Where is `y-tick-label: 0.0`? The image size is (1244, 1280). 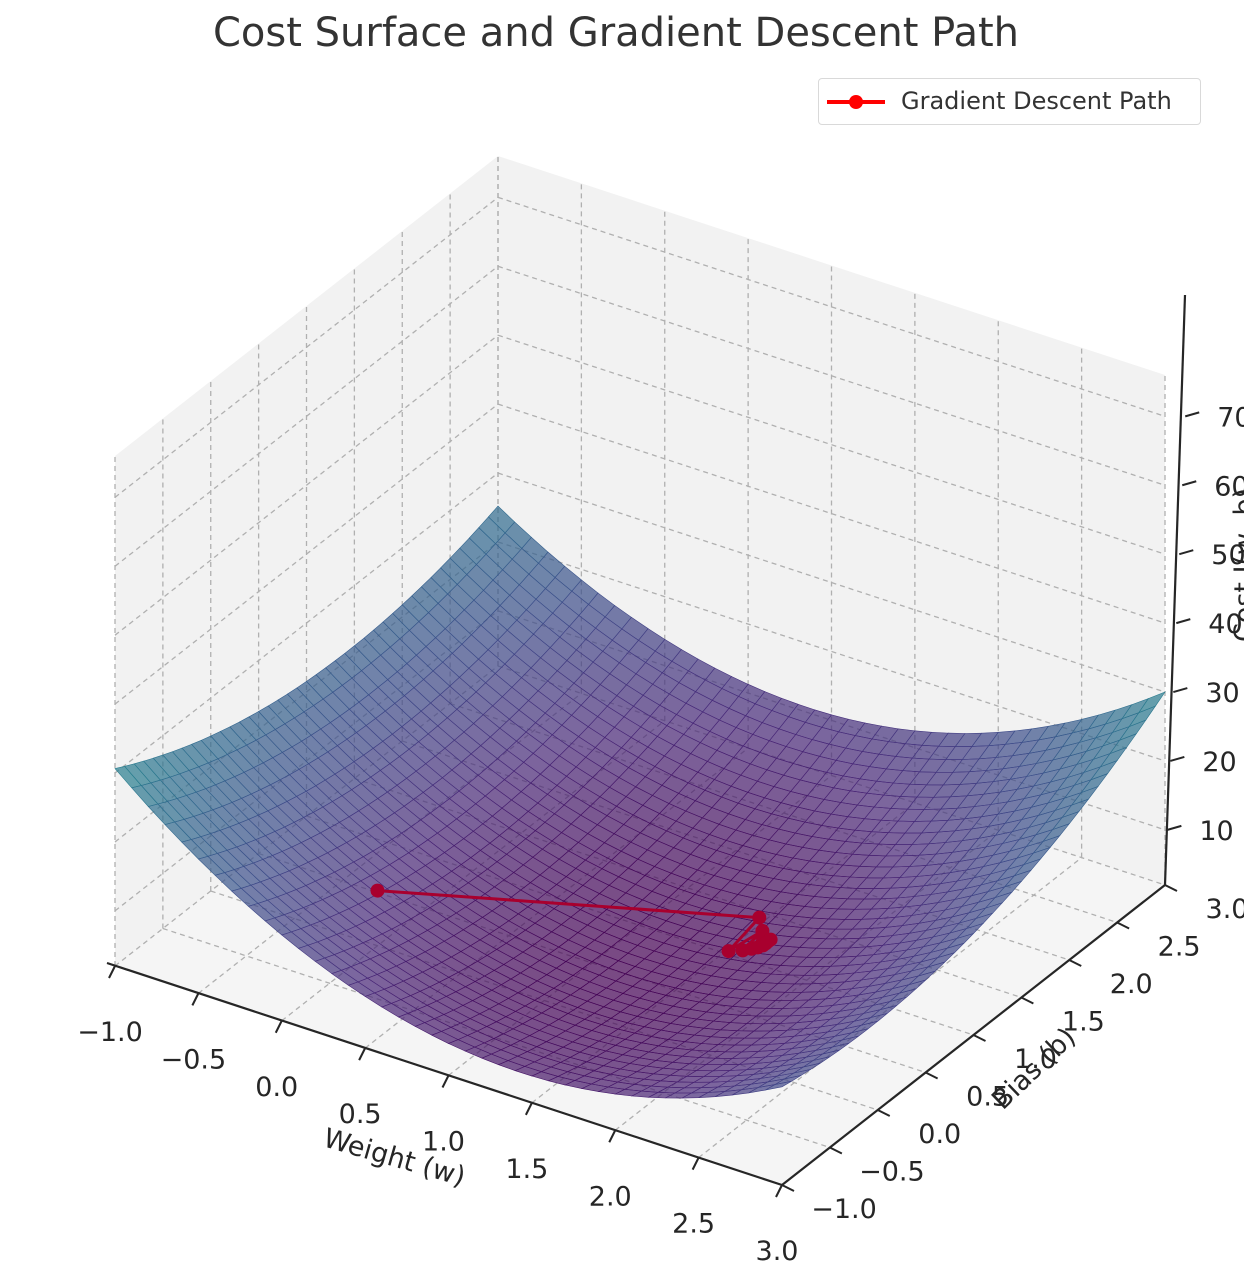
y-tick-label: 0.0 is located at coordinates (939, 1134).